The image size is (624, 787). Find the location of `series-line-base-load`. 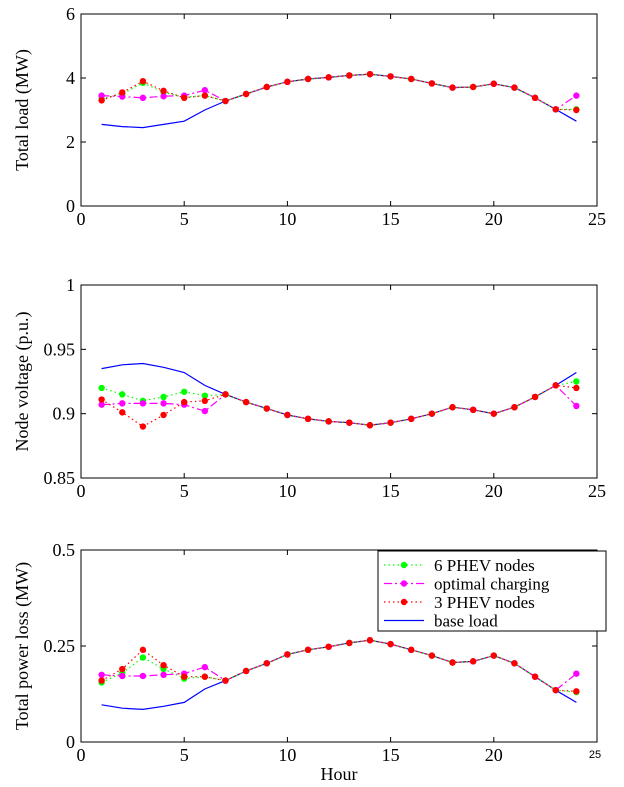

series-line-base-load is located at coordinates (339, 394).